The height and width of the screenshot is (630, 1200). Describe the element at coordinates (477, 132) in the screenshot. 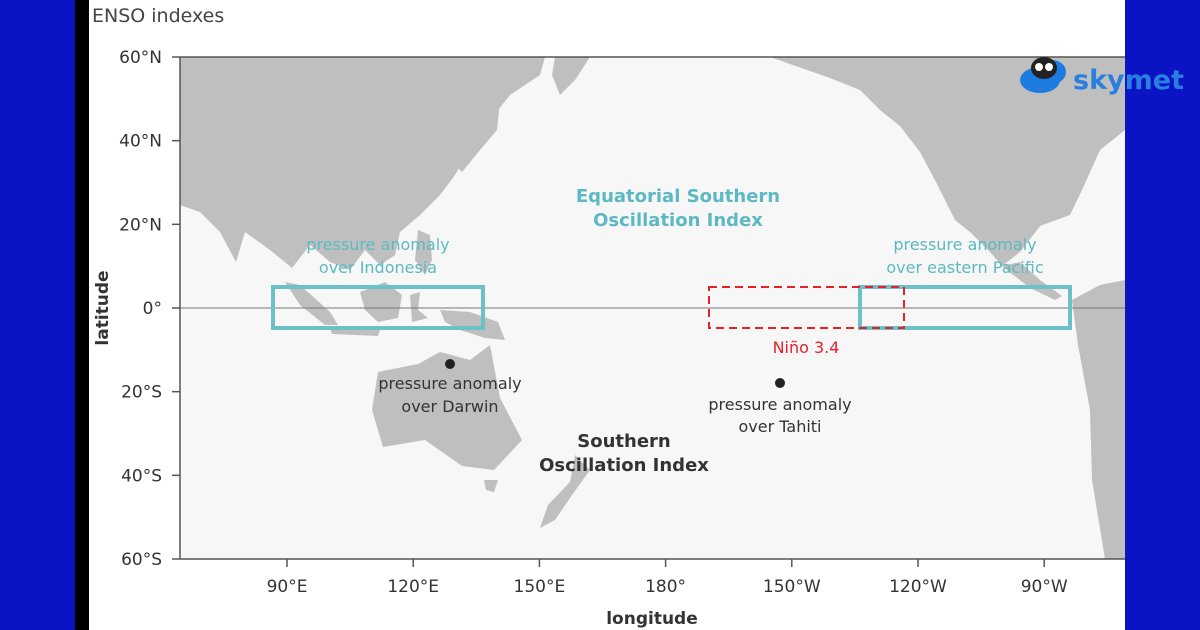

I see `japan` at that location.